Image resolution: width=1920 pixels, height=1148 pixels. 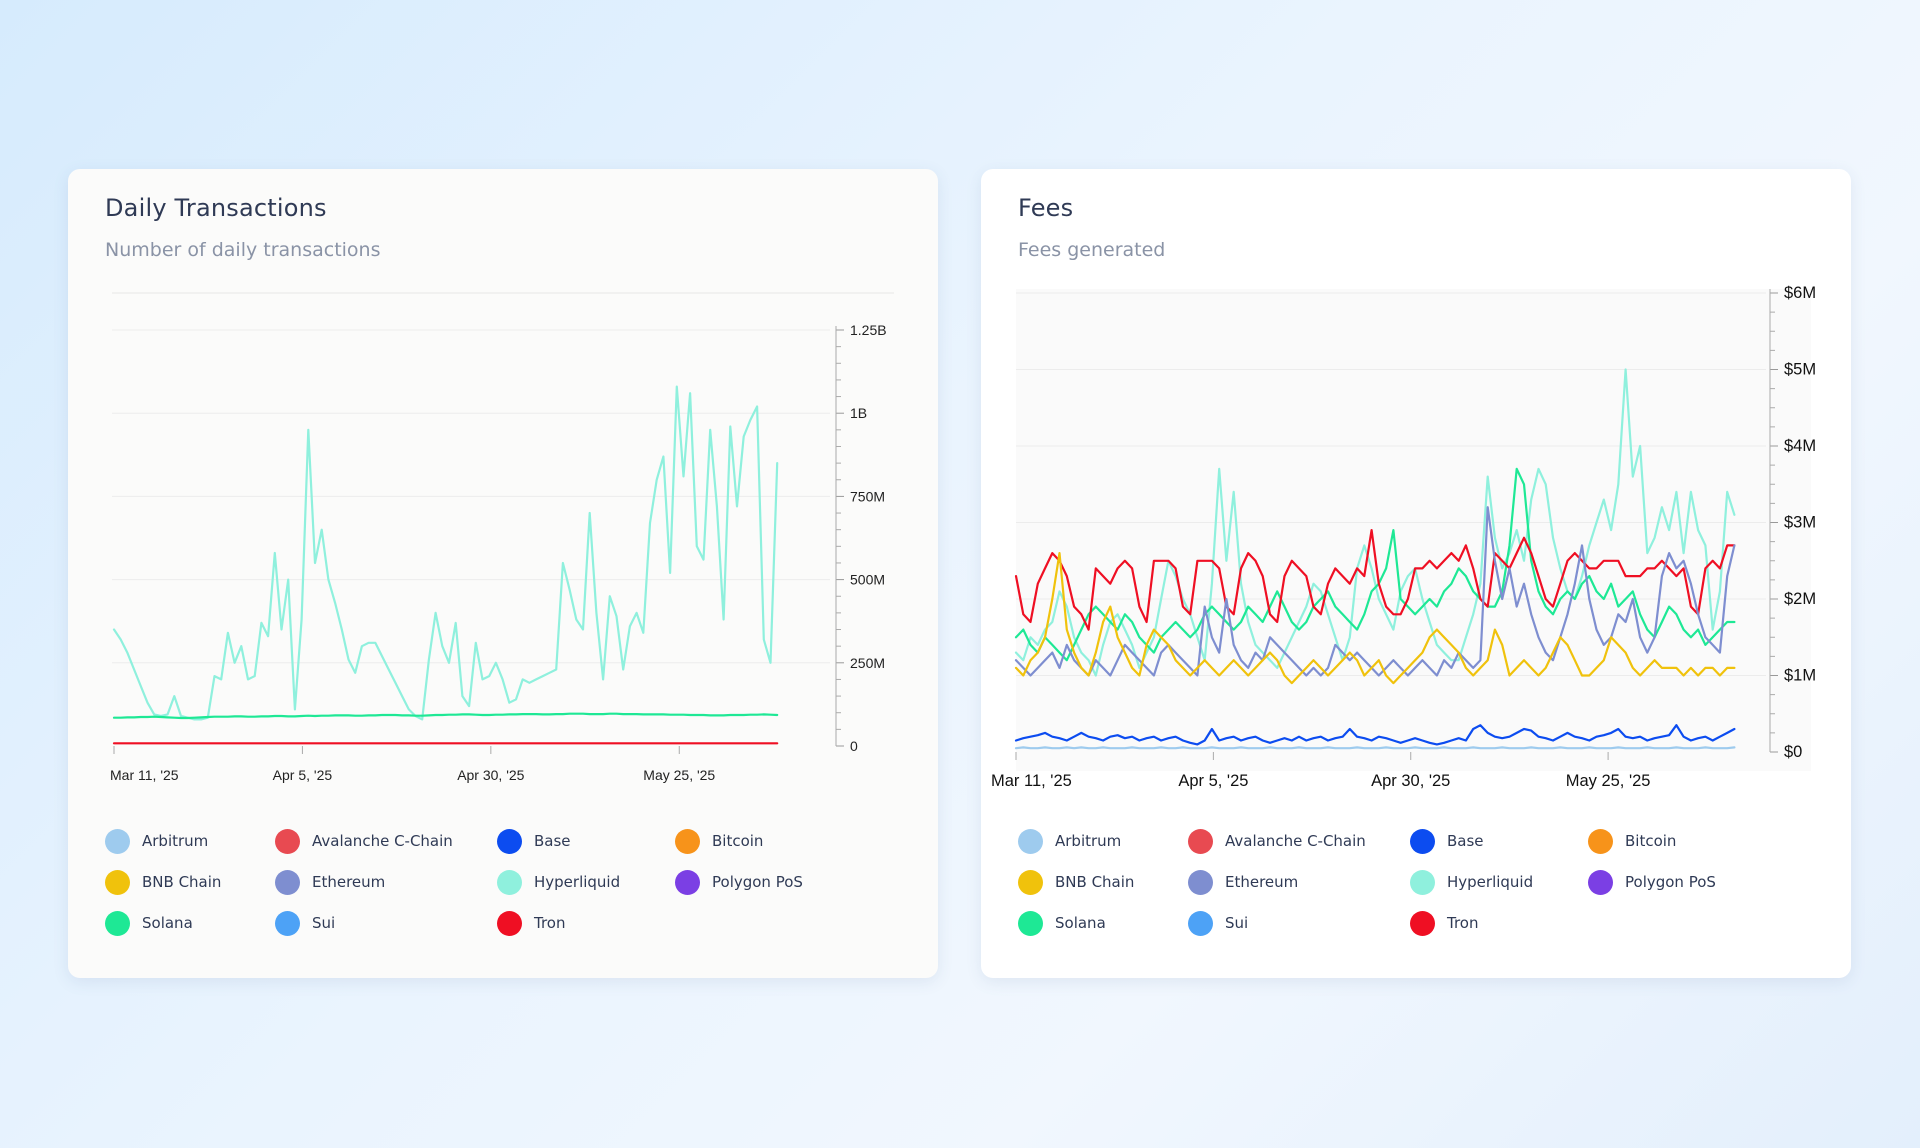 What do you see at coordinates (1262, 882) in the screenshot?
I see `legend-label: Ethereum` at bounding box center [1262, 882].